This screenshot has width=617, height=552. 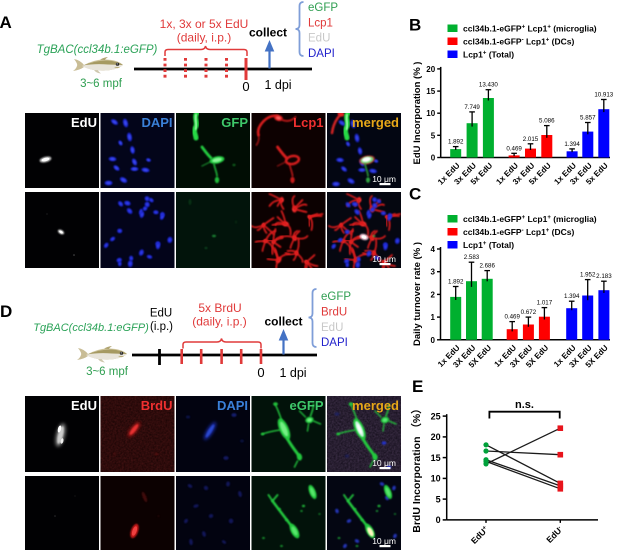 What do you see at coordinates (487, 266) in the screenshot?
I see `svg-text: 2.686` at bounding box center [487, 266].